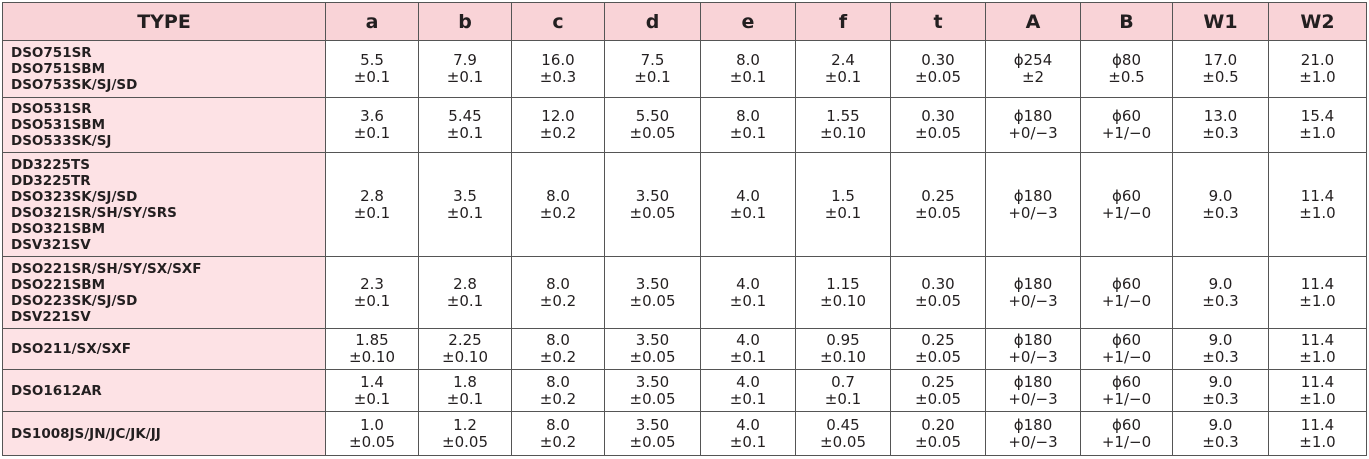  What do you see at coordinates (938, 381) in the screenshot?
I see `nominal-value: 0.25` at bounding box center [938, 381].